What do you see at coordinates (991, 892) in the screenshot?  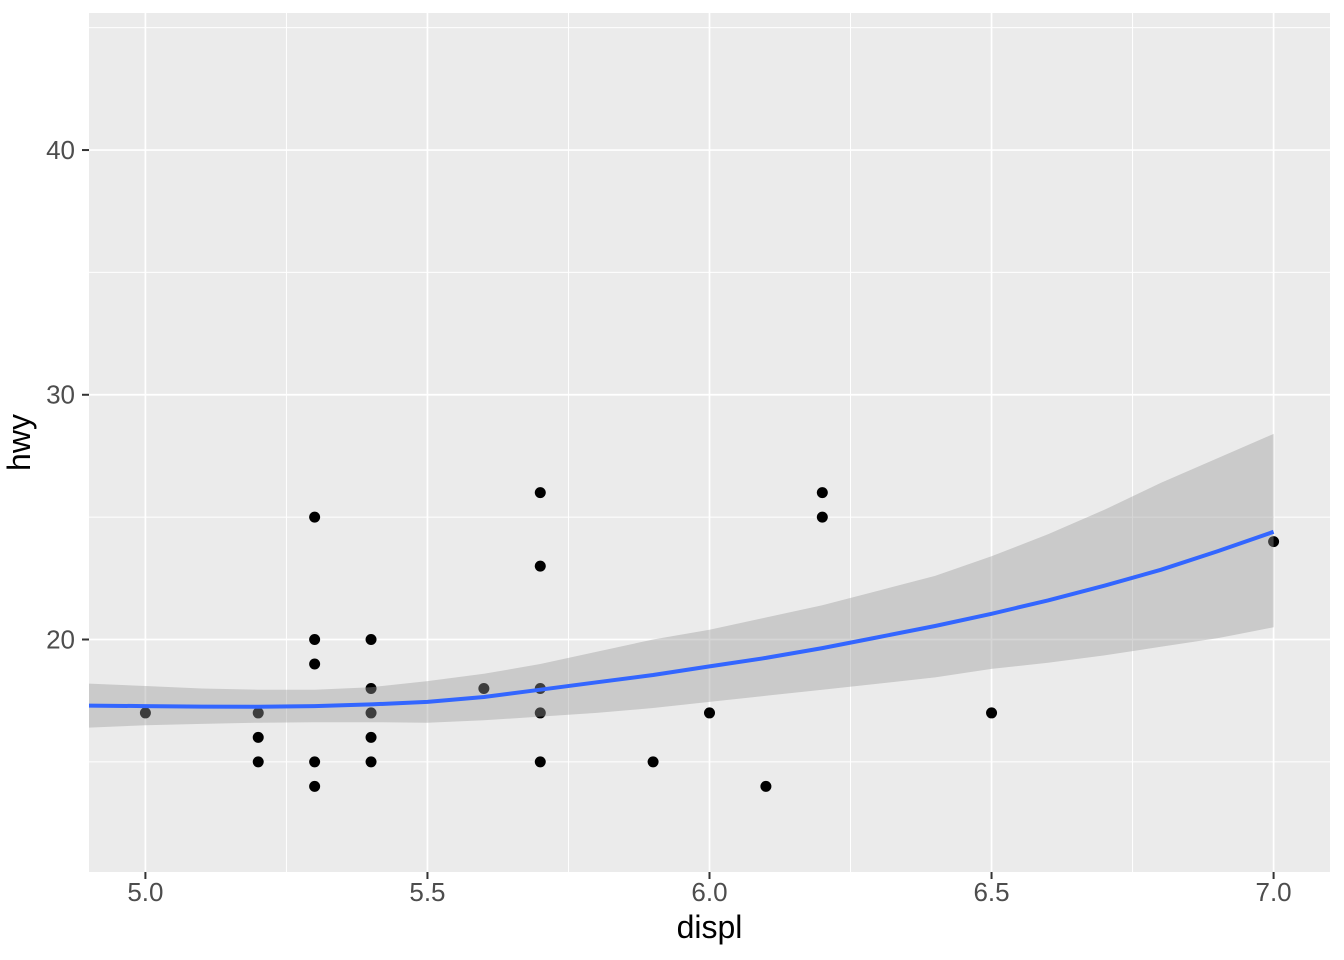 I see `x-tick-label: 6.5` at bounding box center [991, 892].